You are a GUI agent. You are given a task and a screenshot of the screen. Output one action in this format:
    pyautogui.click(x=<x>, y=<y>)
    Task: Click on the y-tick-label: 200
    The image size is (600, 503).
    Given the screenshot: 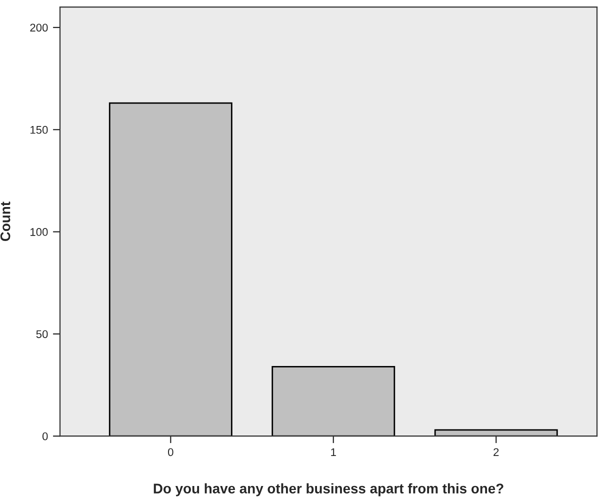 What is the action you would take?
    pyautogui.click(x=39, y=28)
    